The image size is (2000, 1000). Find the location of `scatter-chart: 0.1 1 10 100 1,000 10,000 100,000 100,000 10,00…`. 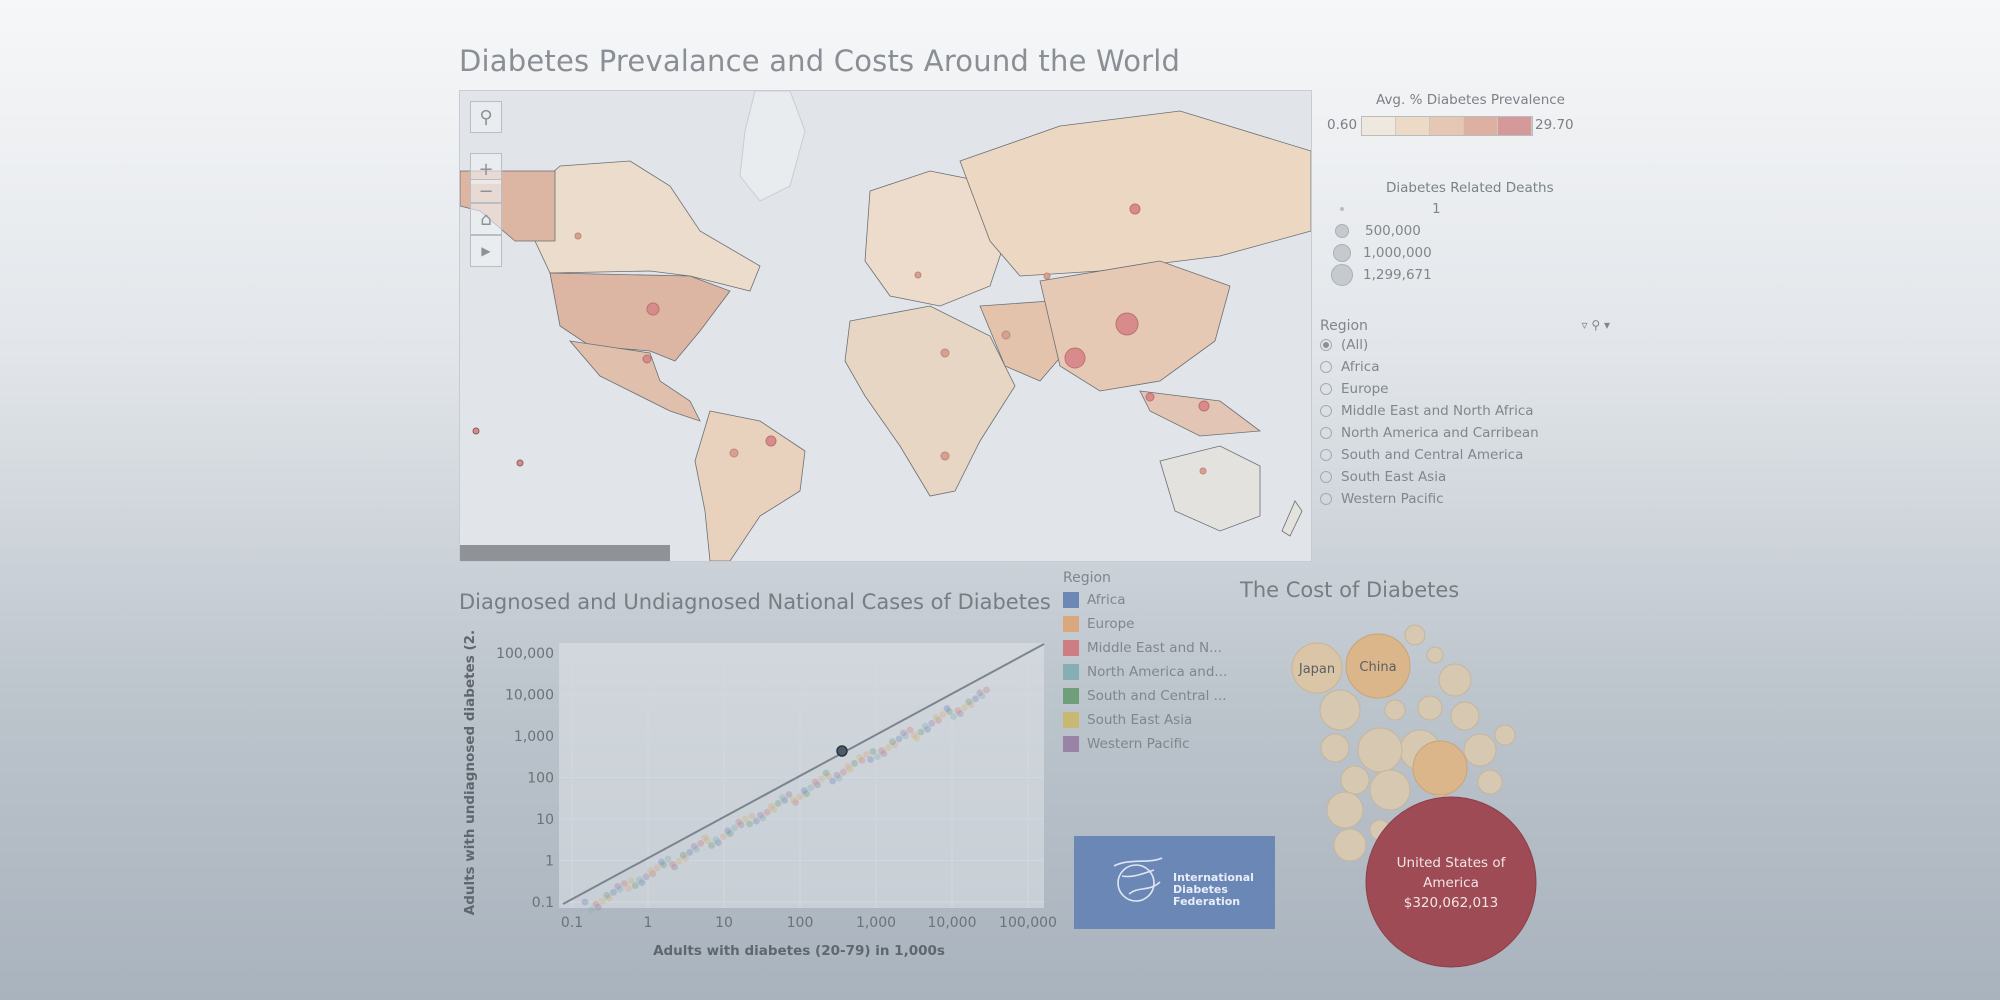

scatter-chart: 0.1 1 10 100 1,000 10,000 100,000 100,000 10,00… is located at coordinates (759, 800).